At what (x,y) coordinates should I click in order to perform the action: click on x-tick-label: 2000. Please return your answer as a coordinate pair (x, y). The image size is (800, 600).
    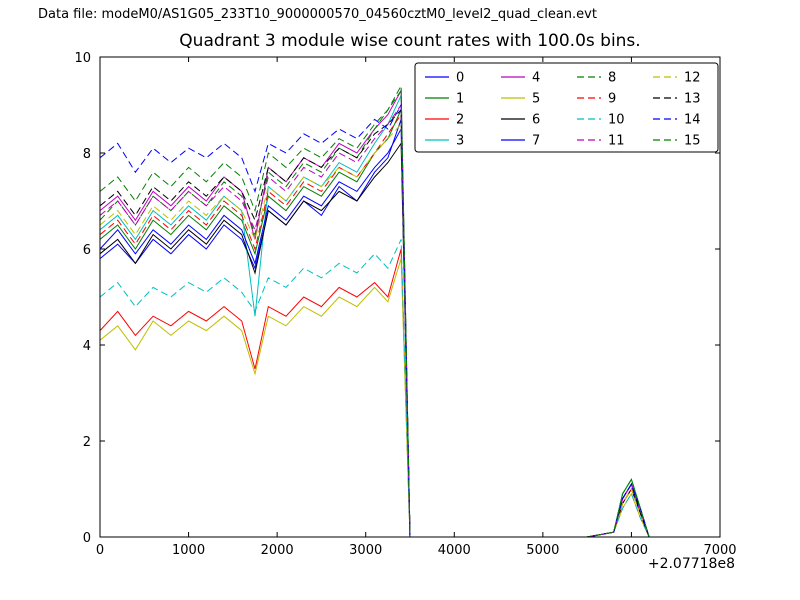
    Looking at the image, I should click on (277, 550).